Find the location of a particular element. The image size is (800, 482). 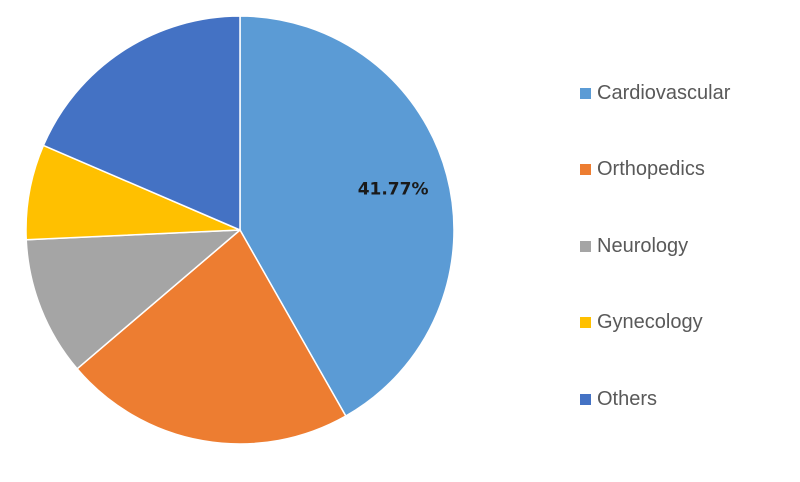

pie-data-labels: 41.77% is located at coordinates (393, 190).